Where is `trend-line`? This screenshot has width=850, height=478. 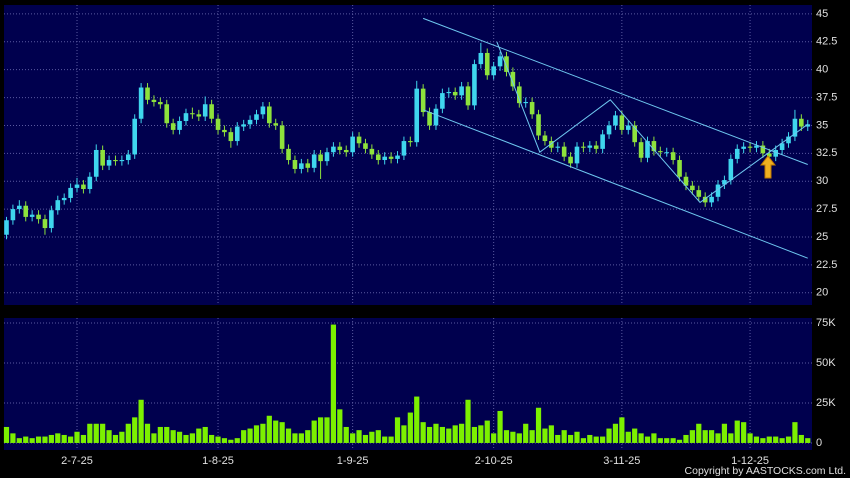
trend-line is located at coordinates (615, 91).